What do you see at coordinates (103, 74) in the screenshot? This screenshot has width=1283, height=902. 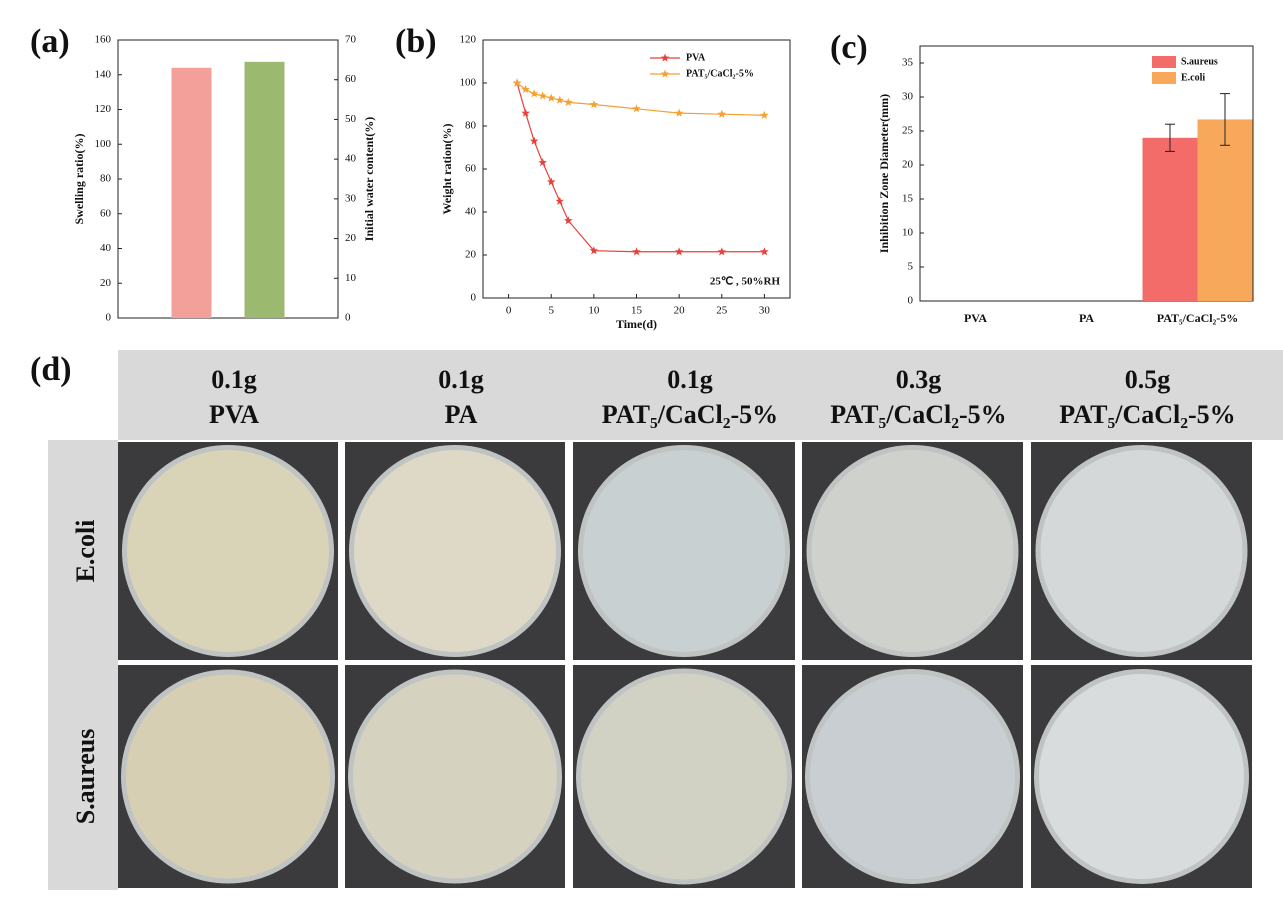 I see `y-tick-label: 140` at bounding box center [103, 74].